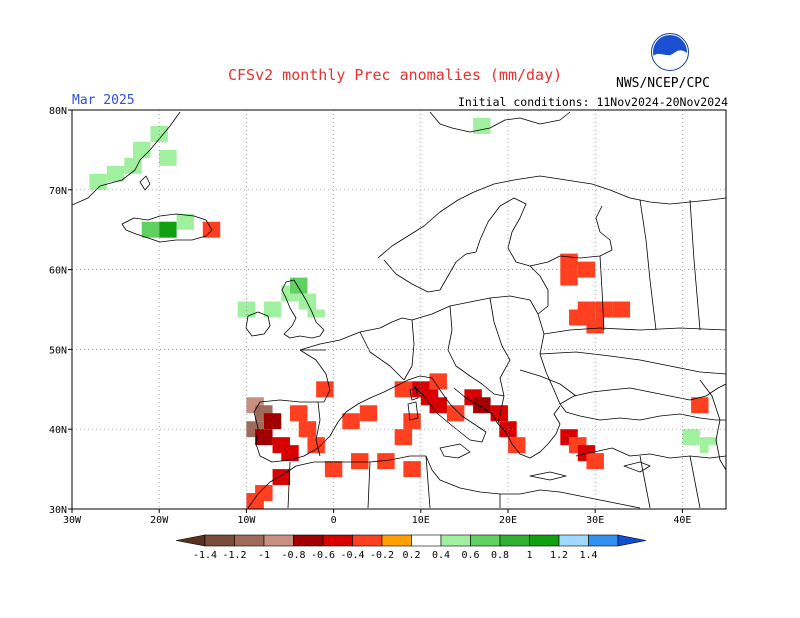 The image size is (800, 618). What do you see at coordinates (670, 52) in the screenshot?
I see `noaa-logo-icon` at bounding box center [670, 52].